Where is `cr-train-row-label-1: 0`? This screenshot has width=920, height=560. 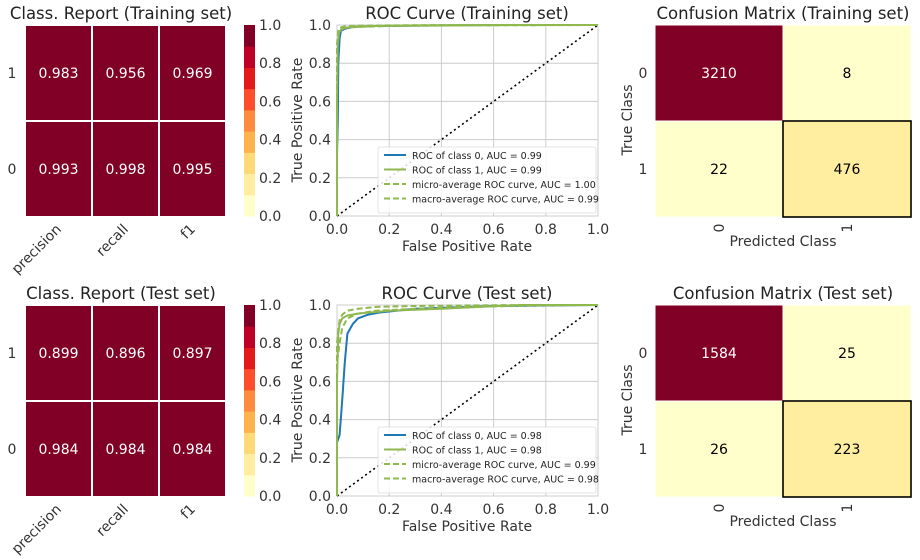
cr-train-row-label-1: 0 is located at coordinates (12, 170).